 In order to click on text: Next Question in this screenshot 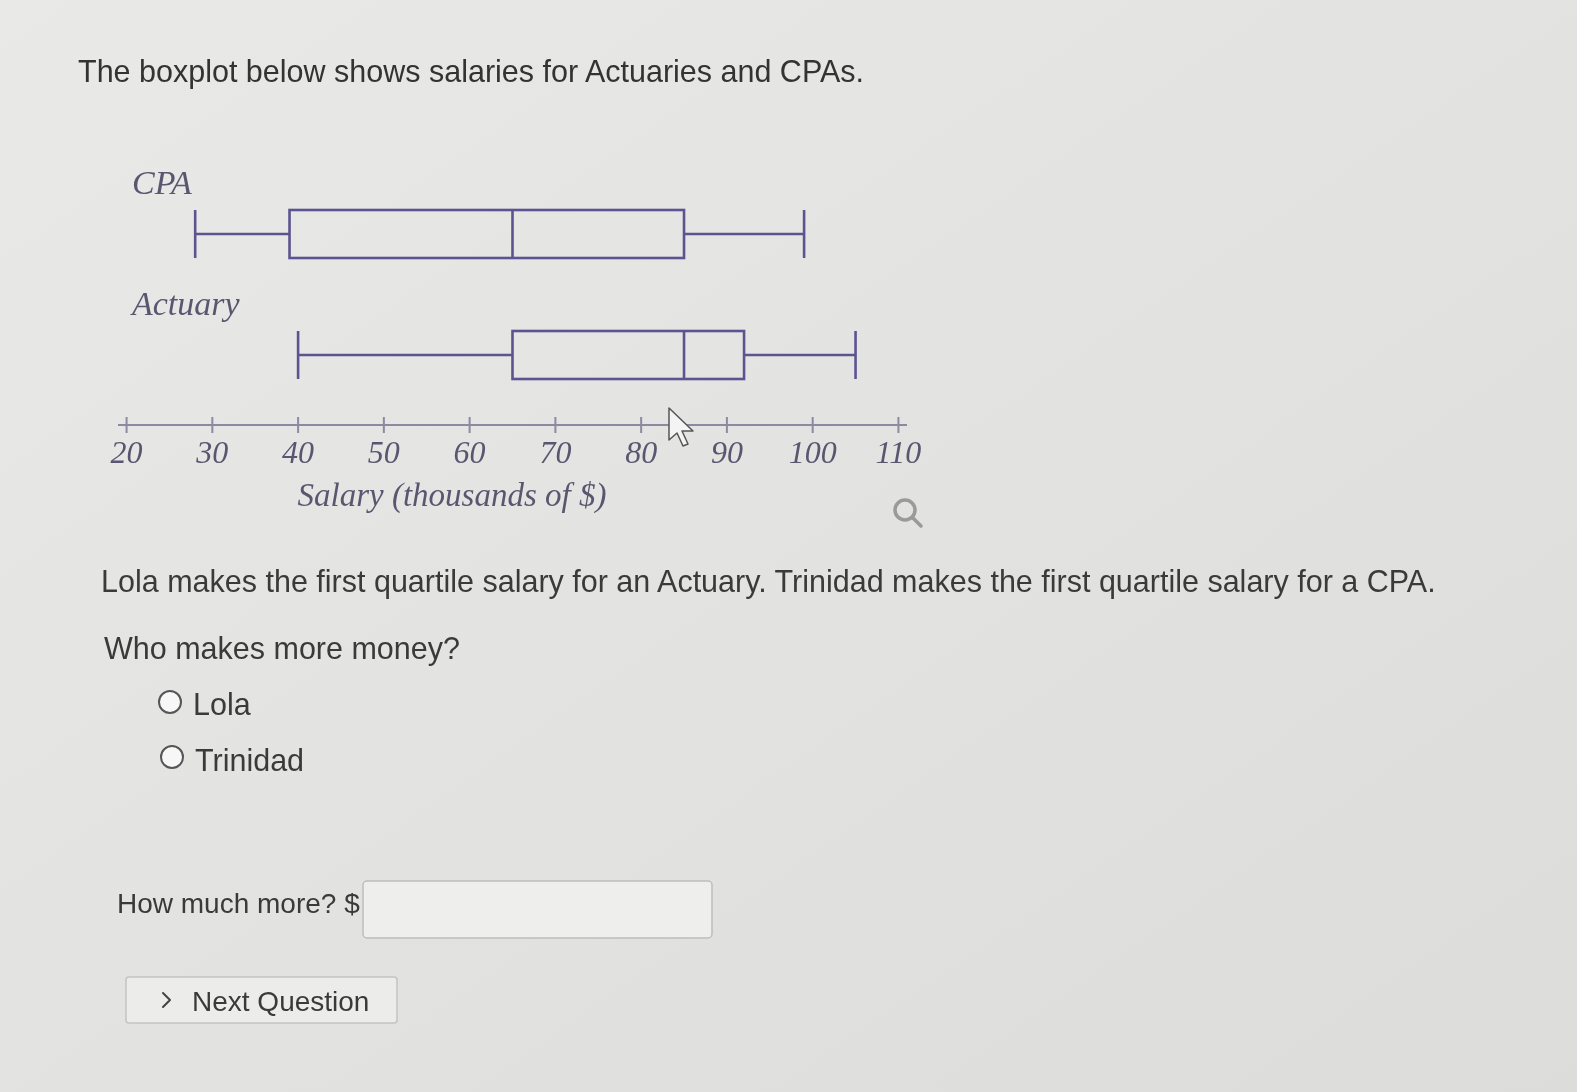, I will do `click(281, 1001)`.